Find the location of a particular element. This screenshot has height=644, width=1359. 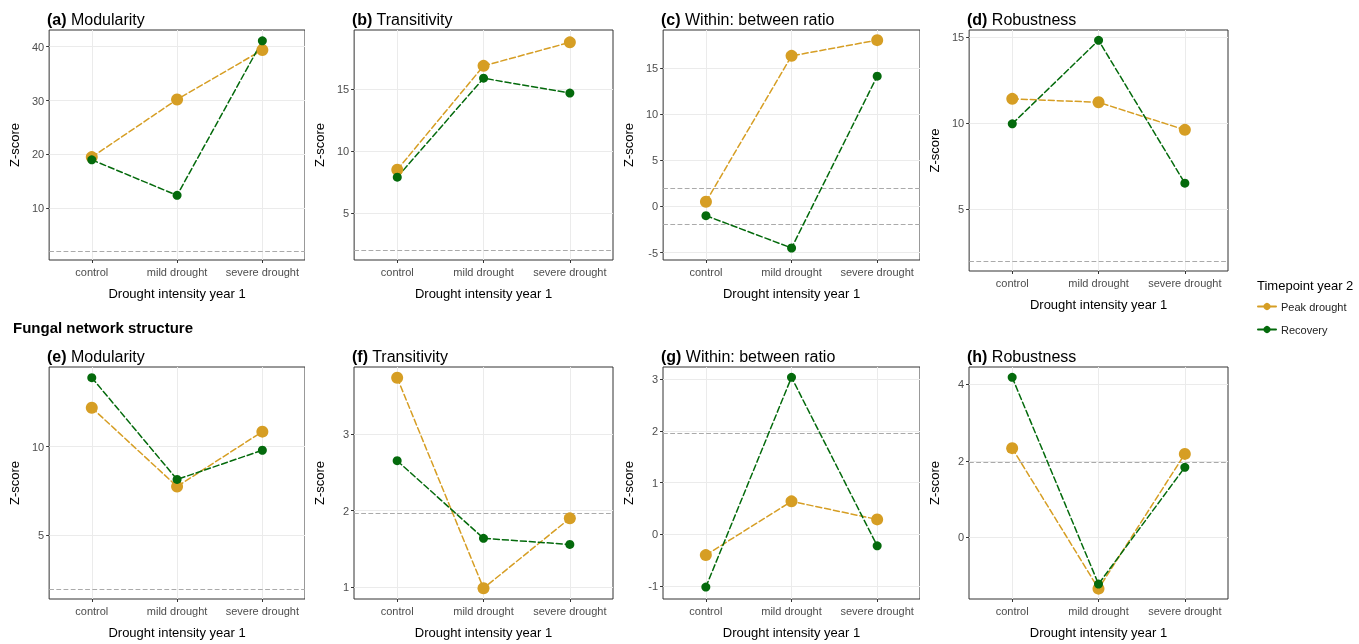

y-tick-label: 4 is located at coordinates (960, 384).